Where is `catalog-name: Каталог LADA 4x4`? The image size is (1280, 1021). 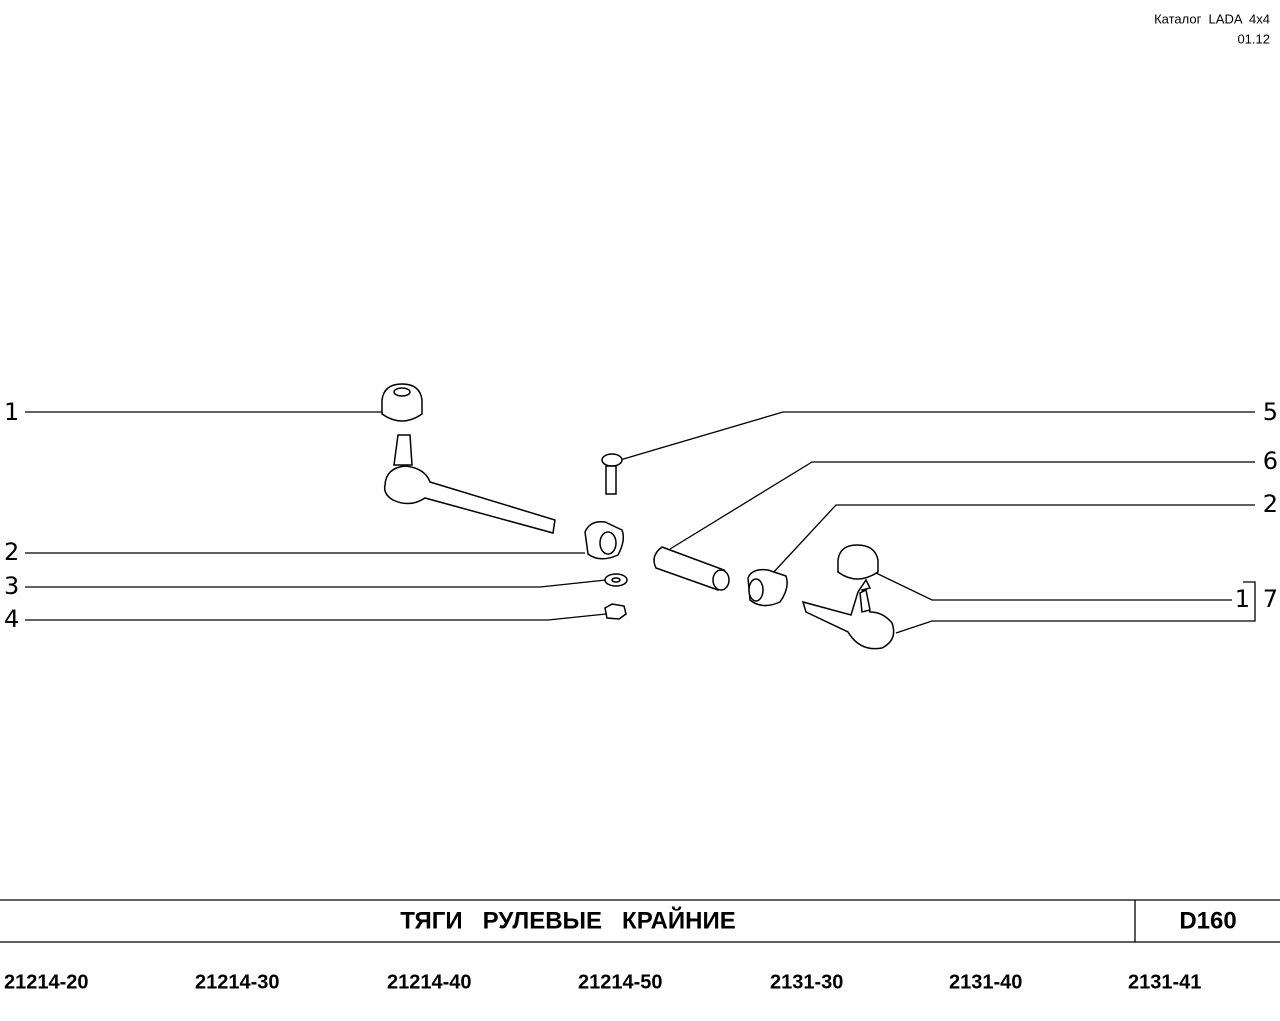 catalog-name: Каталог LADA 4x4 is located at coordinates (1212, 18).